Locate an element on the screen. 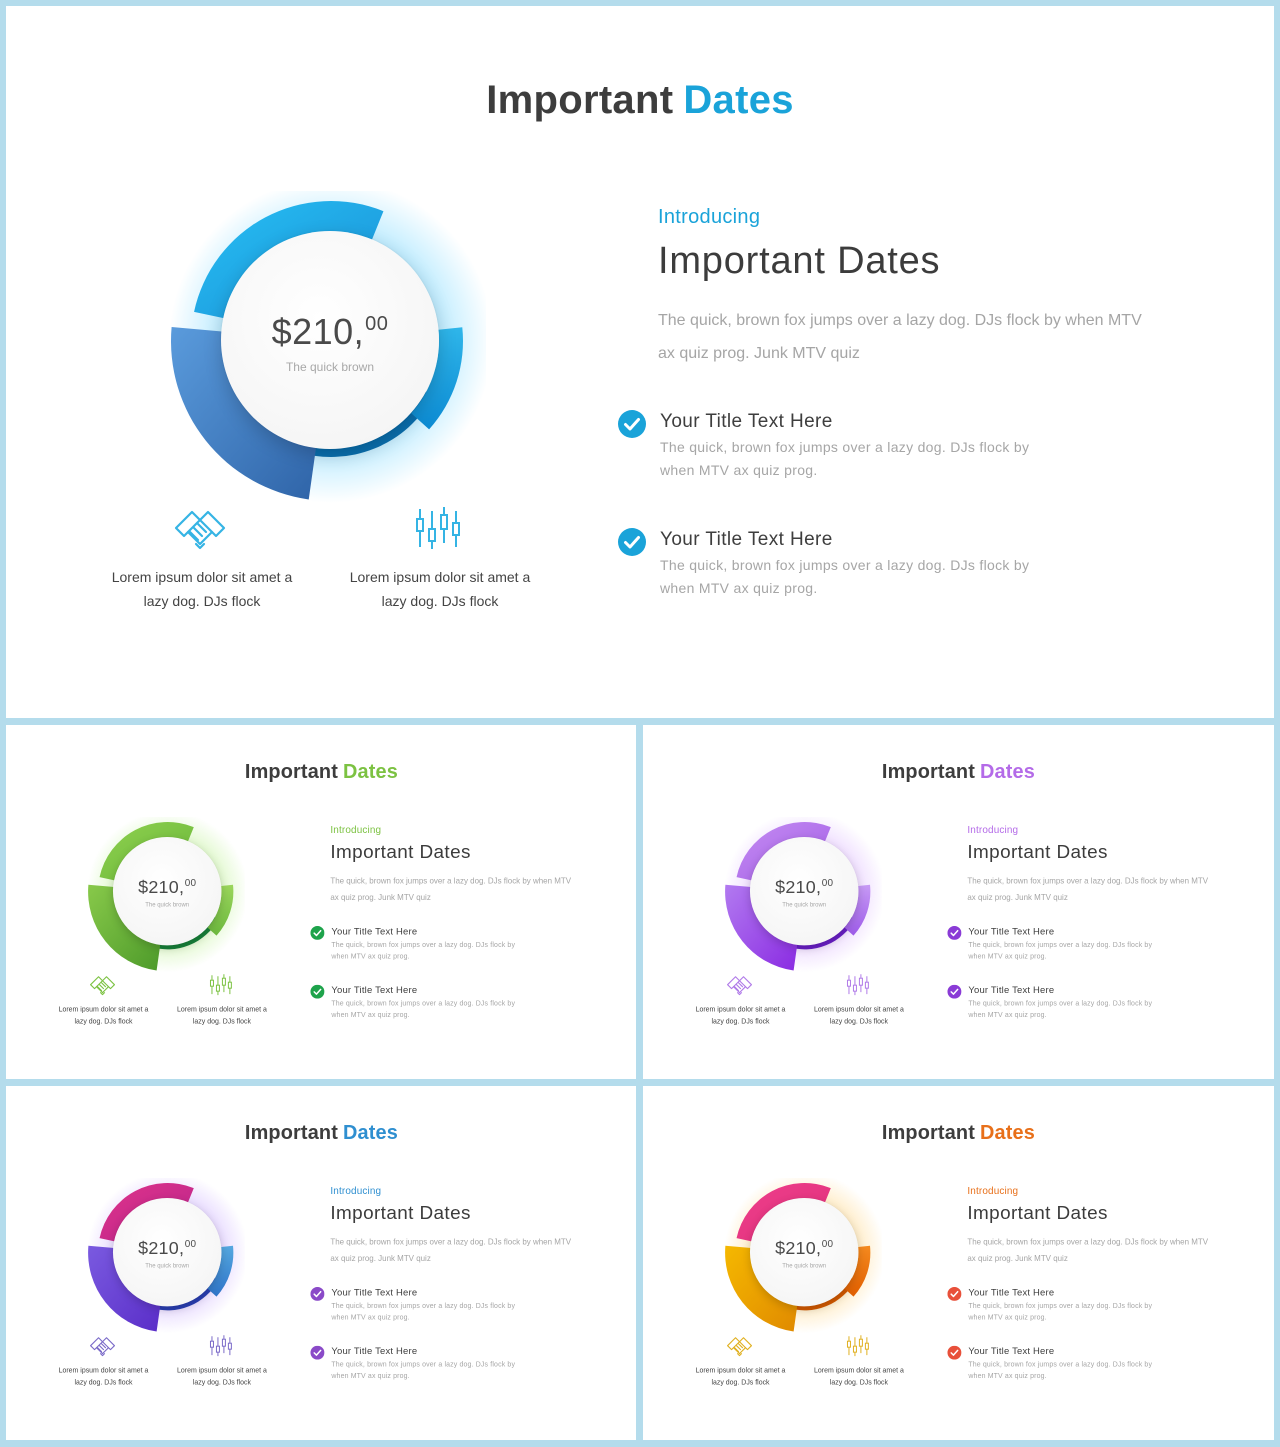 This screenshot has height=1447, width=1280. slide-magenta-blue: Important Dates is located at coordinates (321, 1263).